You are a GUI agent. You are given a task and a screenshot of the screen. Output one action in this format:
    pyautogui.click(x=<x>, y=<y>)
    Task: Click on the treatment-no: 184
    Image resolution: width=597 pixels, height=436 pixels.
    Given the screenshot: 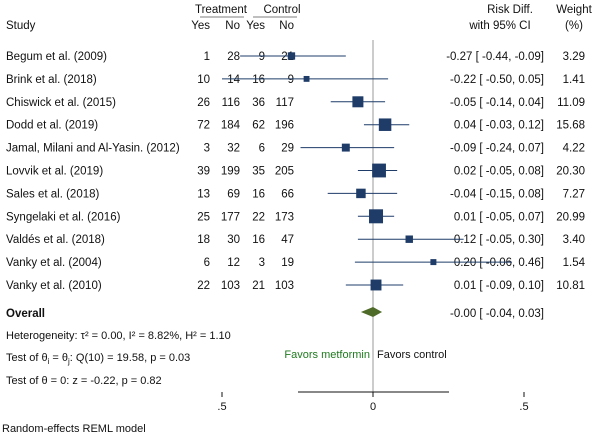 What is the action you would take?
    pyautogui.click(x=231, y=126)
    